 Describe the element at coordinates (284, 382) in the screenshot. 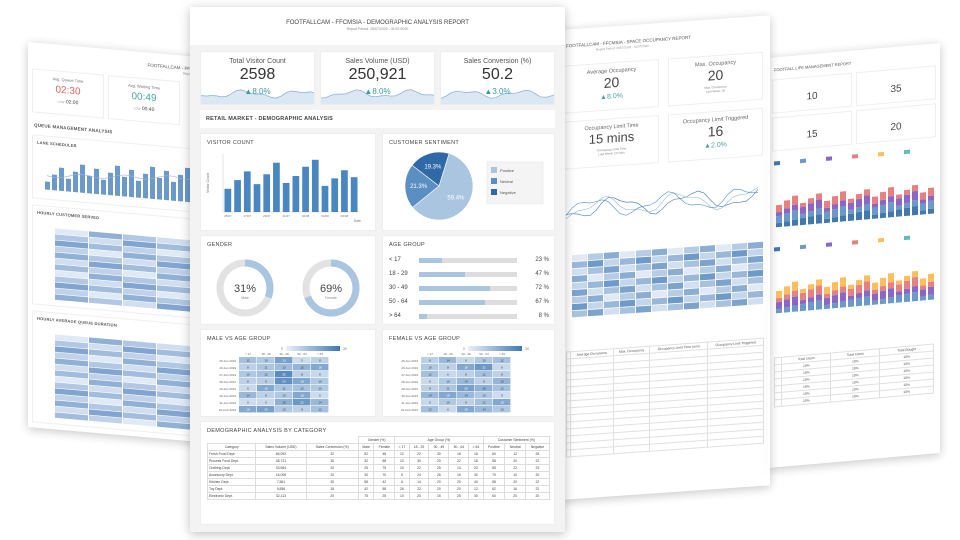

I see `cell-value: 24` at that location.